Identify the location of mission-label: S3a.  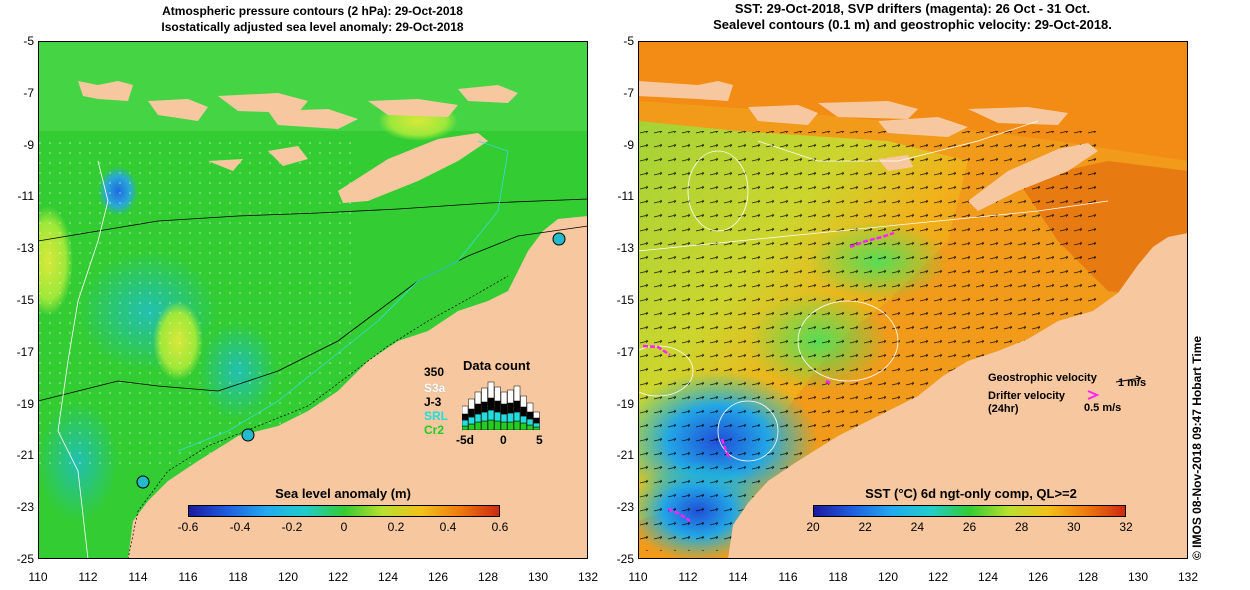
(435, 388).